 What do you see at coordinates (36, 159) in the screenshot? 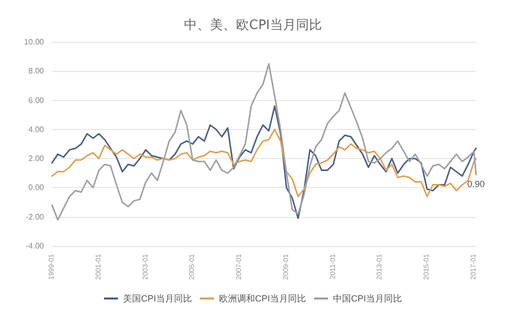
I see `y-tick-label: 2.00` at bounding box center [36, 159].